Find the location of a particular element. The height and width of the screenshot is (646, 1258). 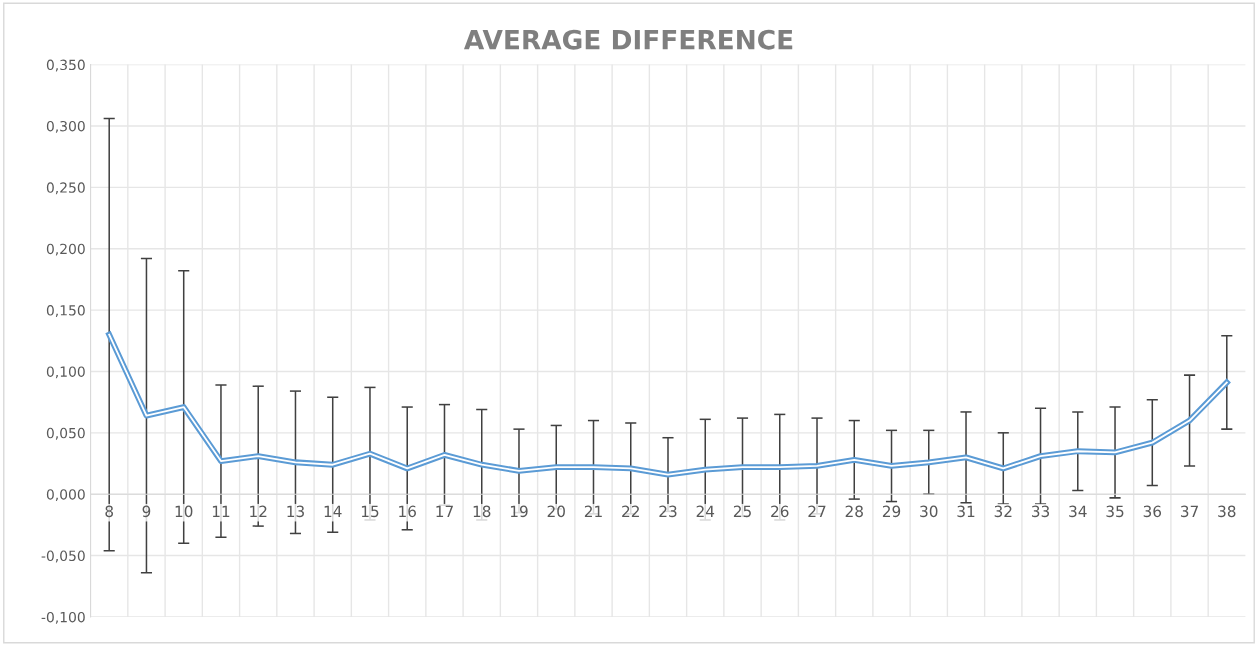

y-tick-label: 0,100 is located at coordinates (65, 372).